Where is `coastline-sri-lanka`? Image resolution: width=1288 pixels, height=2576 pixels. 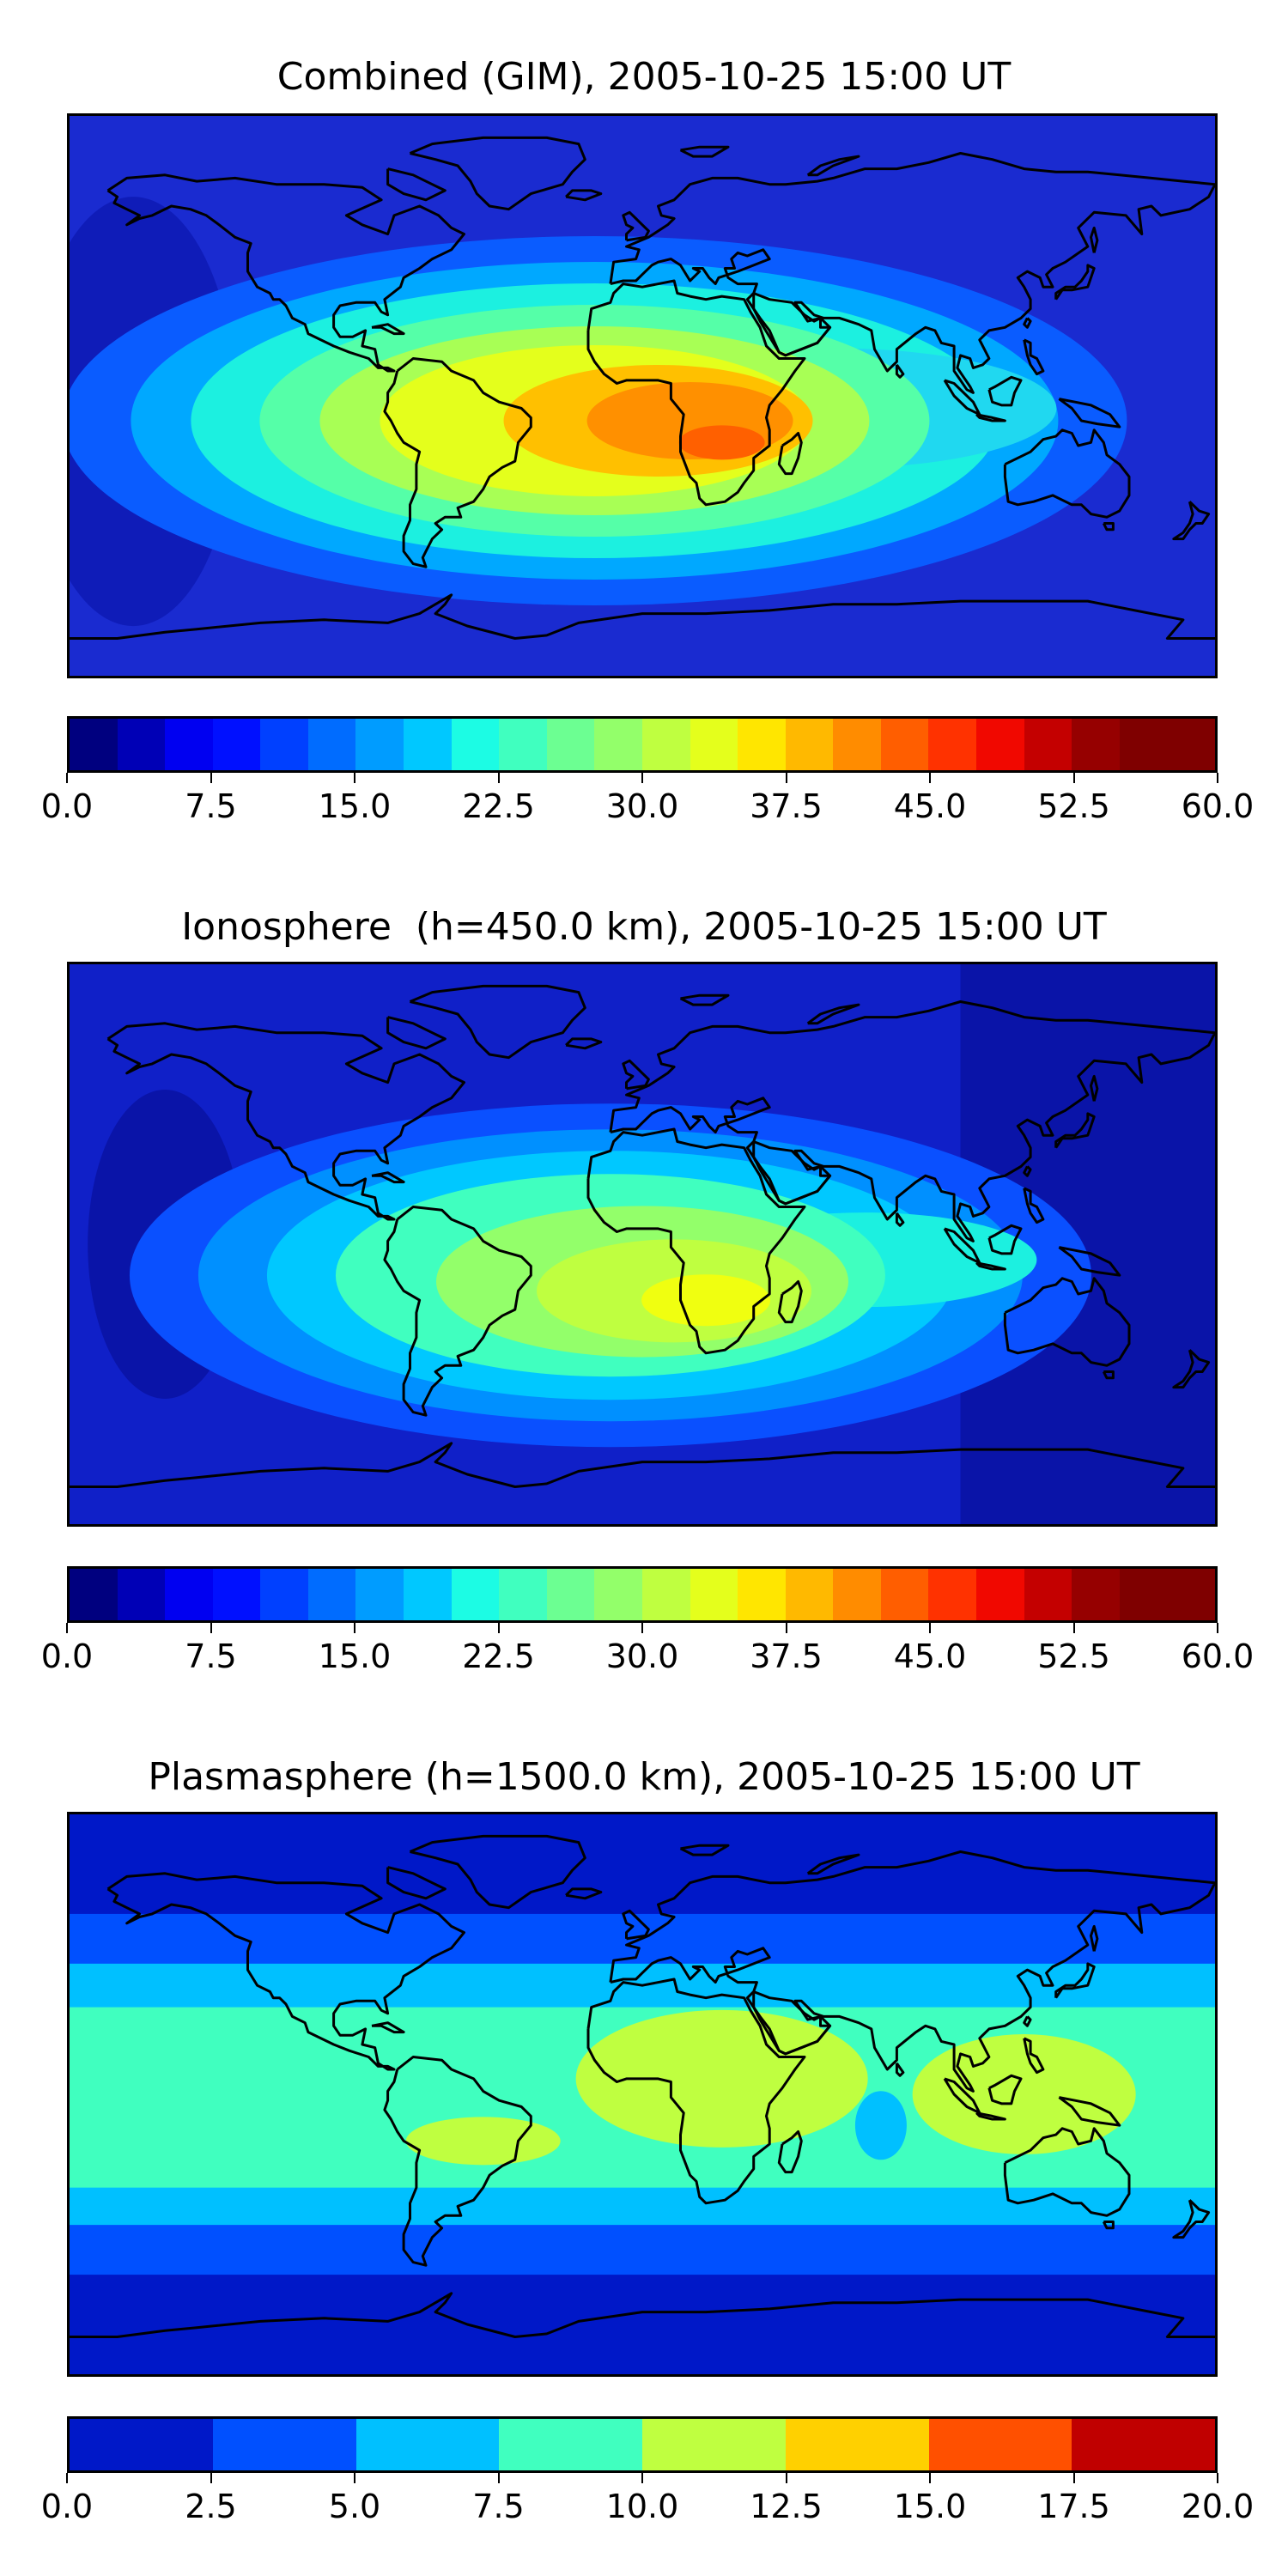
coastline-sri-lanka is located at coordinates (900, 2069).